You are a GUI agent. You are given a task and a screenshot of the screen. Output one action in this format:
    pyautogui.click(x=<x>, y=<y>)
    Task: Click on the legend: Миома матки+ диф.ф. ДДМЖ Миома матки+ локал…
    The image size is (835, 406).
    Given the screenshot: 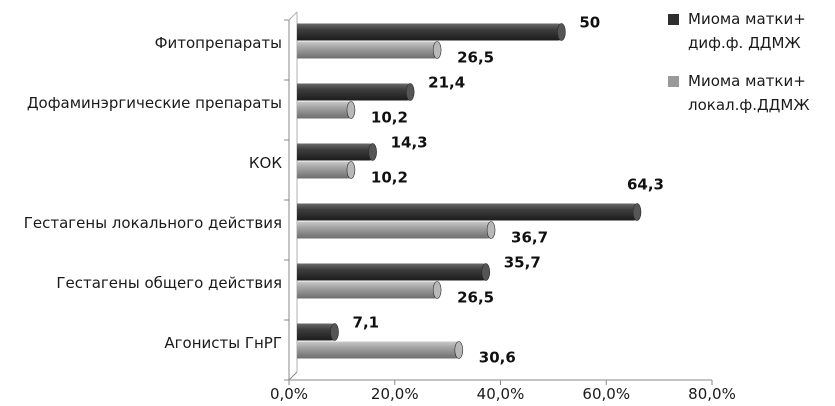 What is the action you would take?
    pyautogui.click(x=739, y=62)
    